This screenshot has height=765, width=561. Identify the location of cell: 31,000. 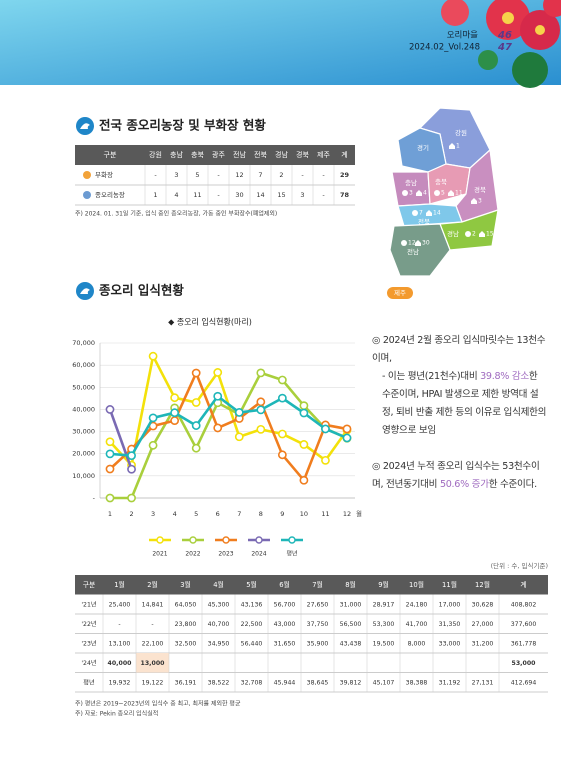
(351, 604).